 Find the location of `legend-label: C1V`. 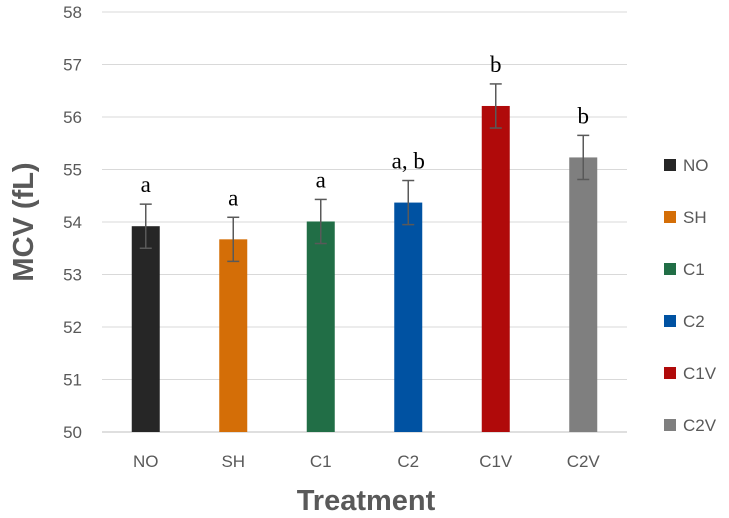

legend-label: C1V is located at coordinates (700, 373).